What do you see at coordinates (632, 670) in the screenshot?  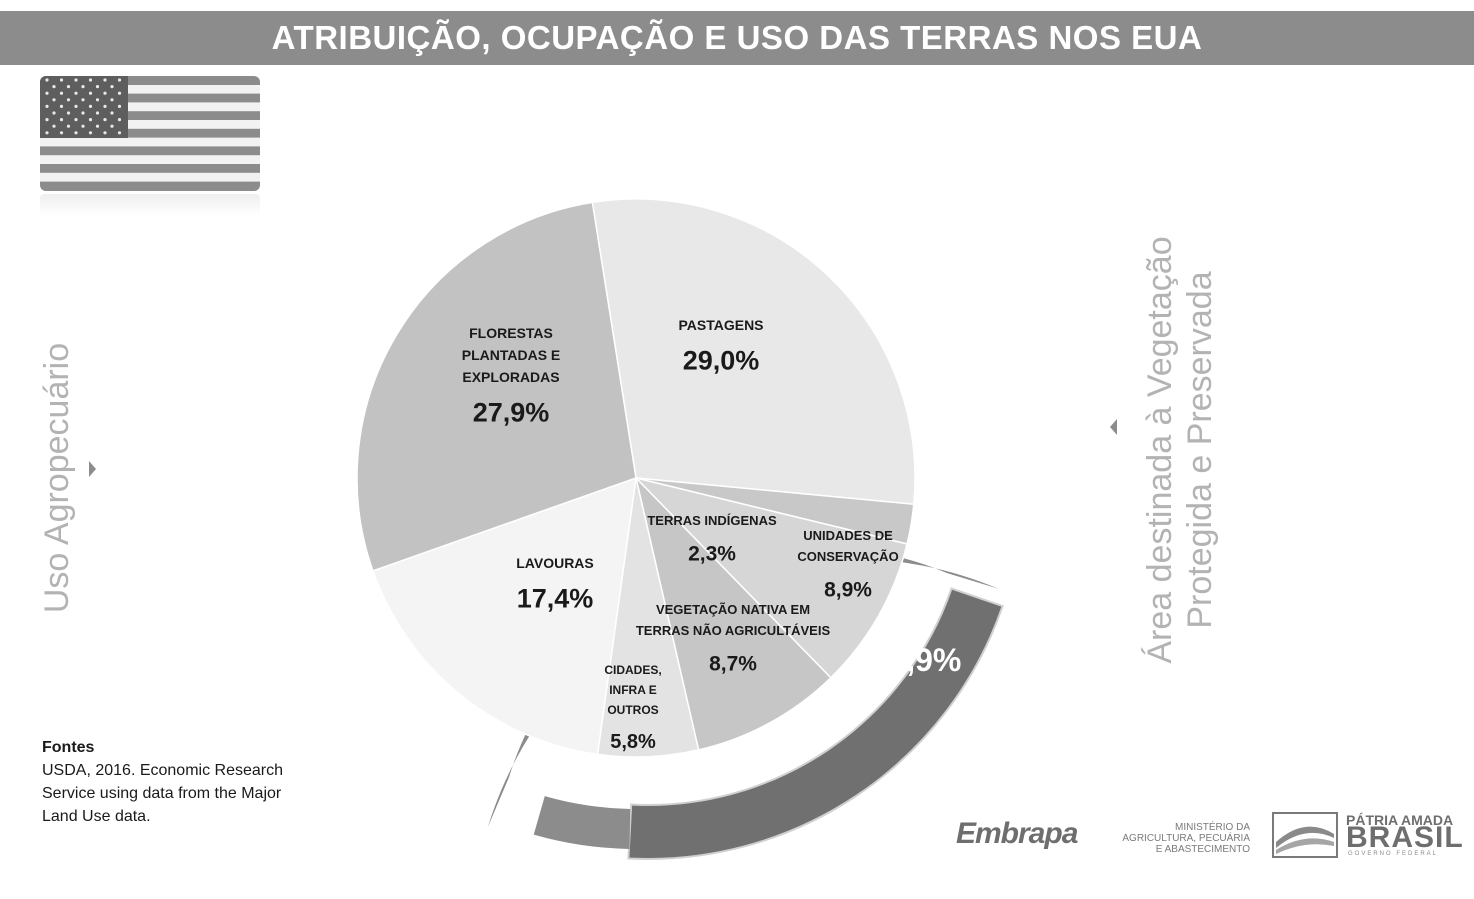 I see `slice-label-cidades-infra-e-outros-line1: CIDADES,` at bounding box center [632, 670].